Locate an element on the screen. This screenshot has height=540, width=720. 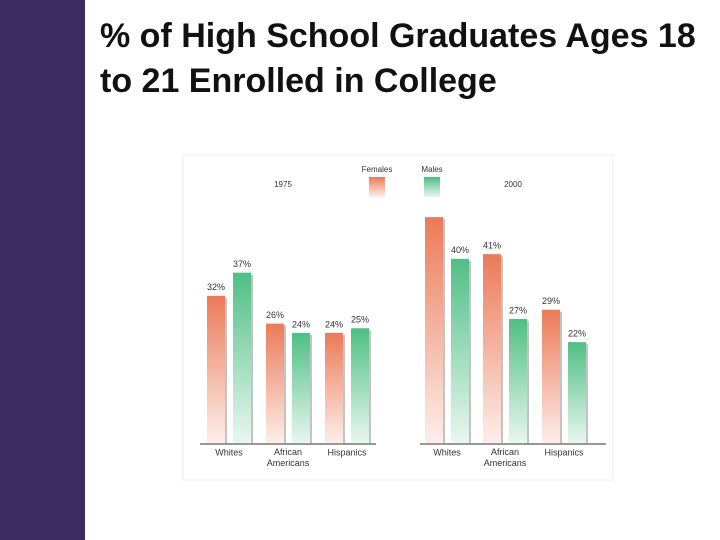
side-bar is located at coordinates (42, 270).